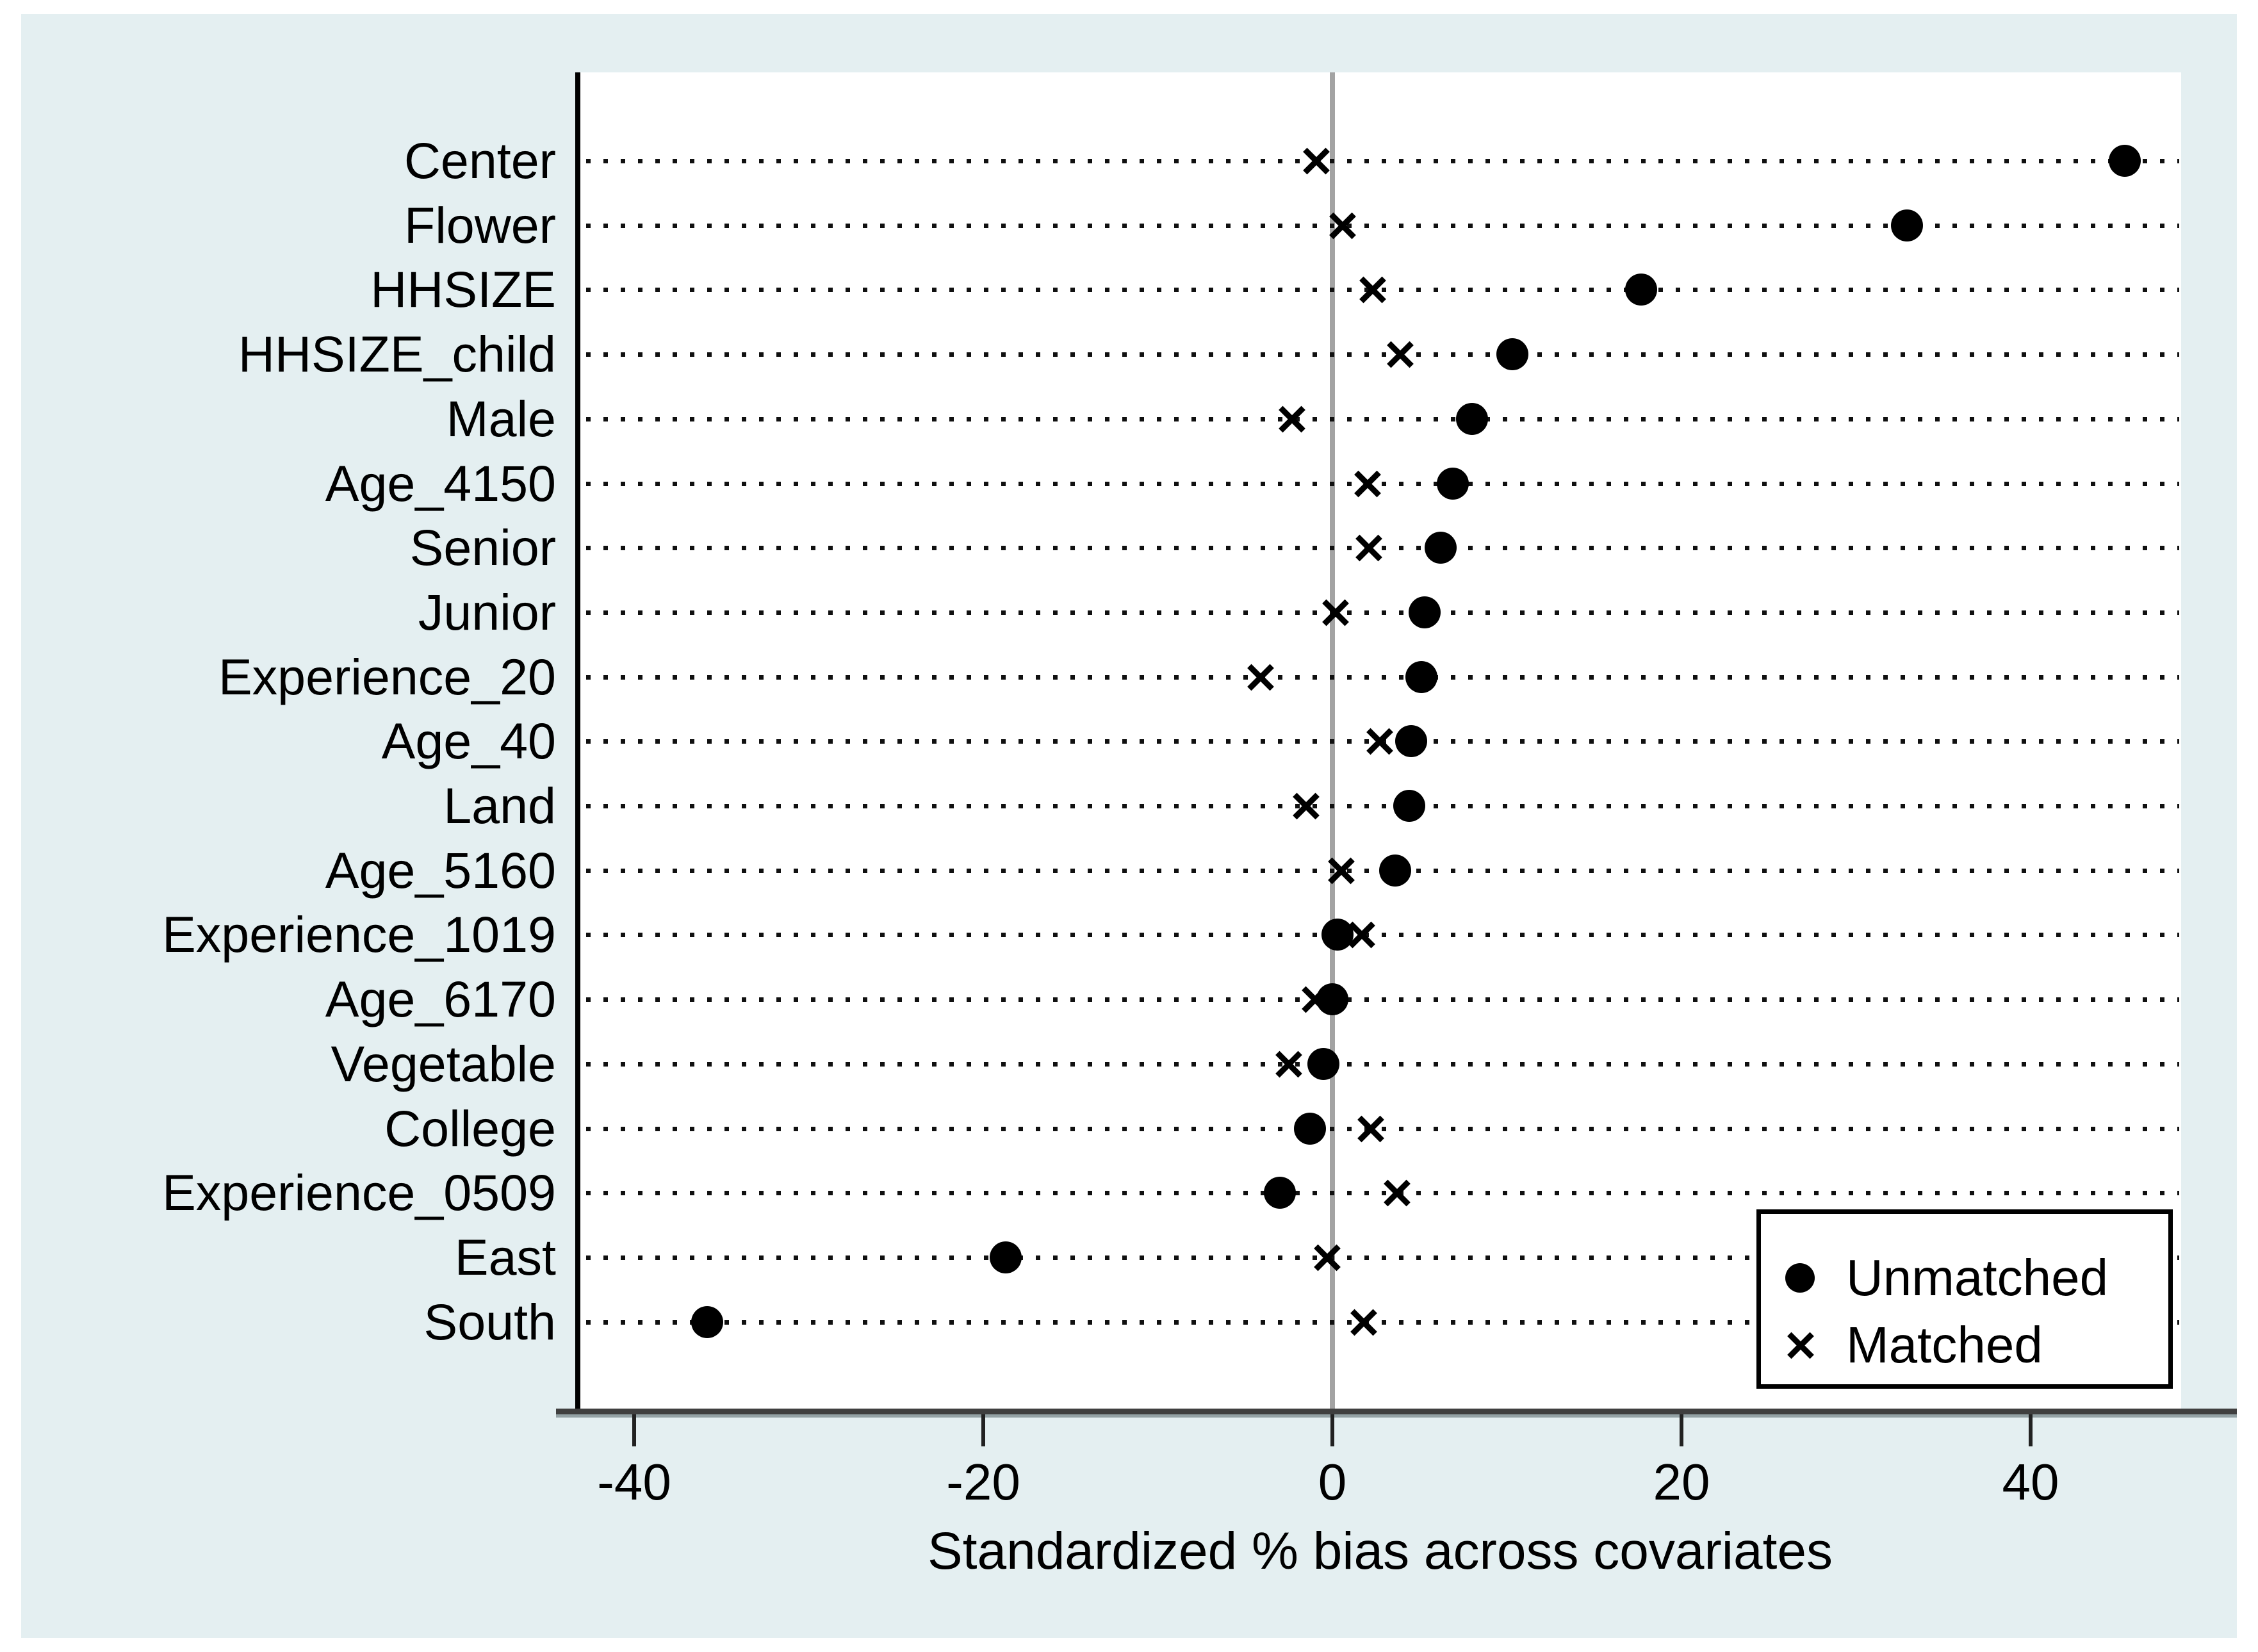  Describe the element at coordinates (983, 1481) in the screenshot. I see `x-axis-tick-label: -20` at that location.